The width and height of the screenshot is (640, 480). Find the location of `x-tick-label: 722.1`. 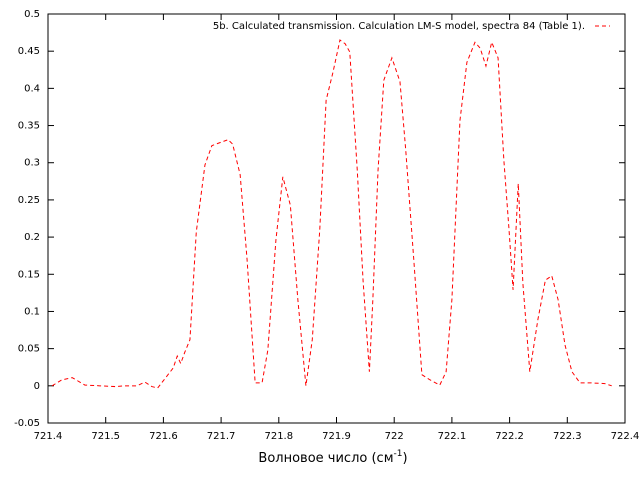

x-tick-label: 722.1 is located at coordinates (452, 436).